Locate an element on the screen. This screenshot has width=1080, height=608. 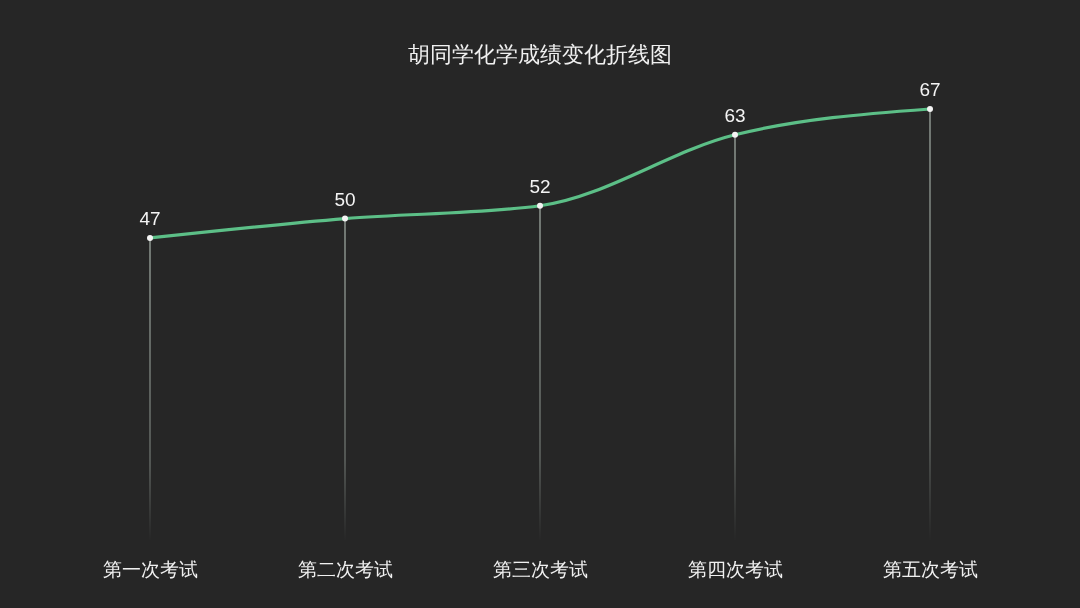
x-tick-label: 第二次考试 is located at coordinates (345, 569).